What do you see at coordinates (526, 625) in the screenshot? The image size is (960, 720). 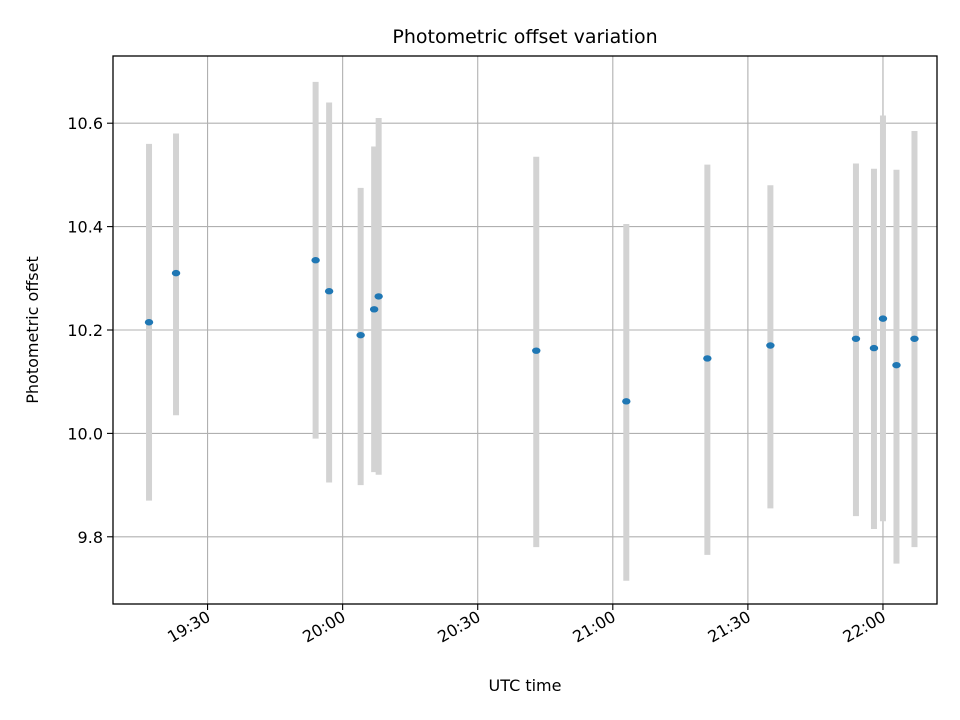 I see `x-axis-ticks: 19:30 20:00 20:30 21:00 21:30 22:00` at bounding box center [526, 625].